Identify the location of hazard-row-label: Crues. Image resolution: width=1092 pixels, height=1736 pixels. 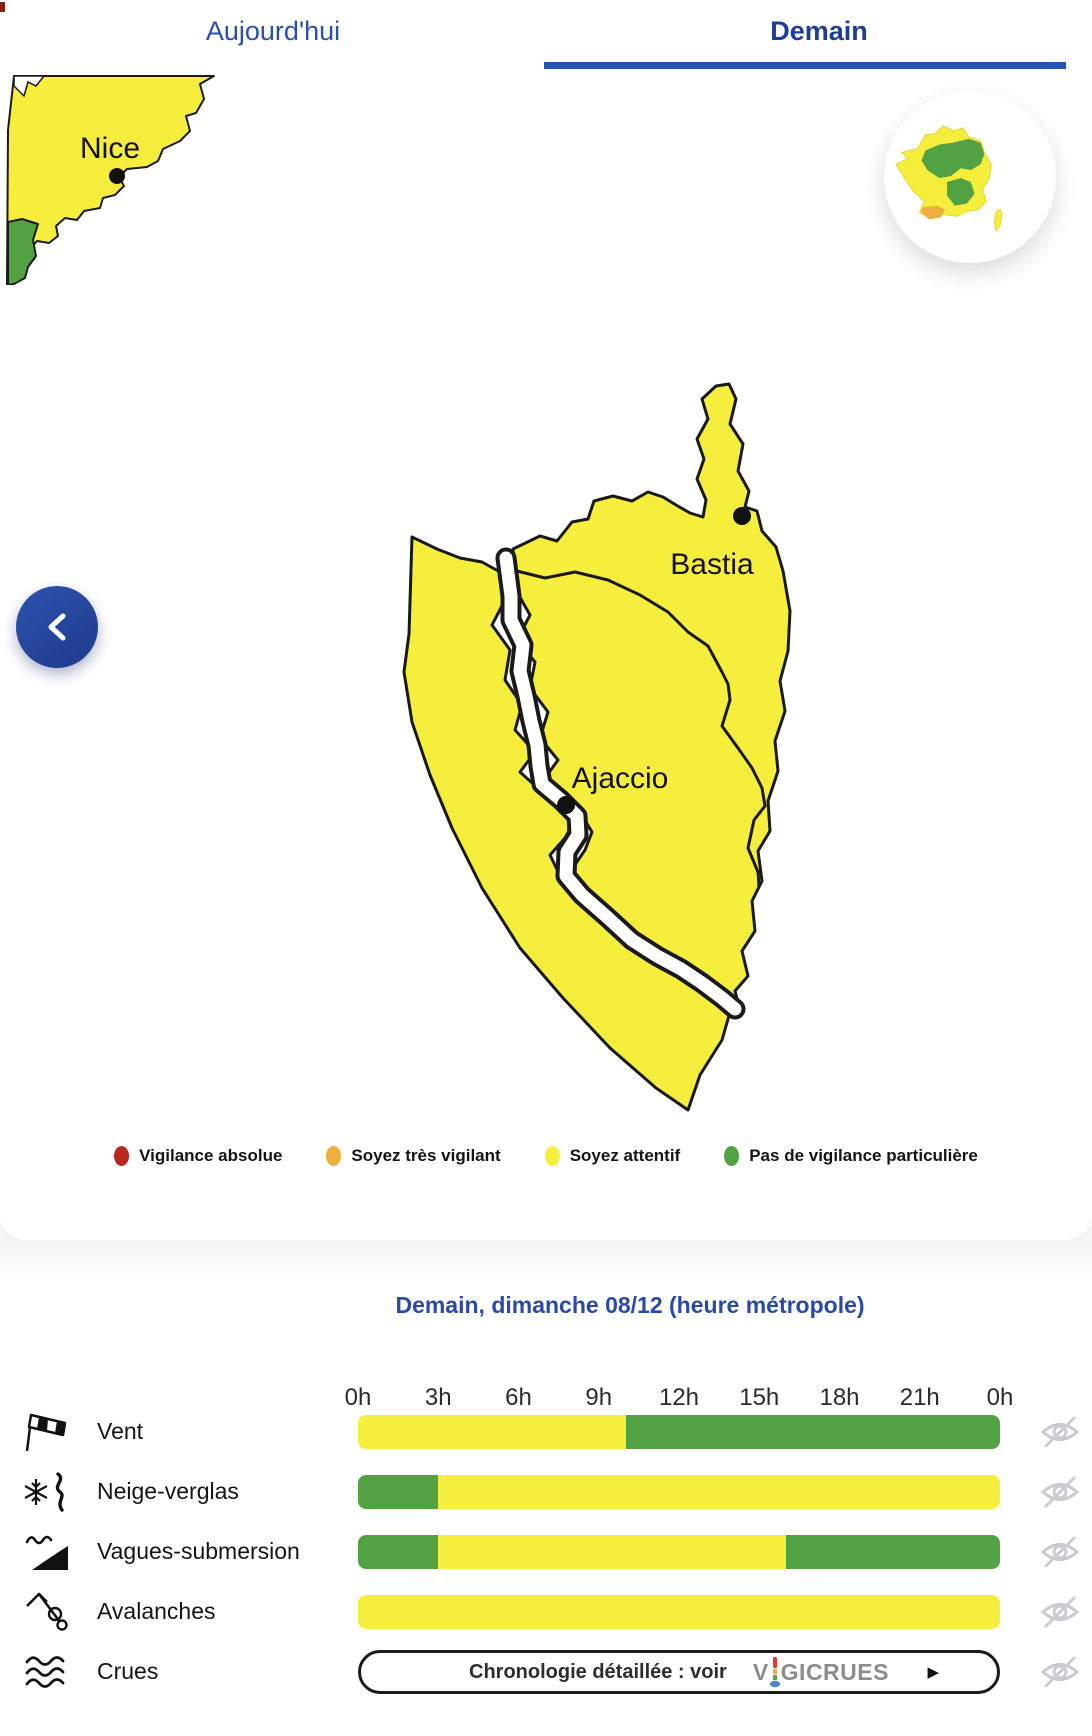
(128, 1671).